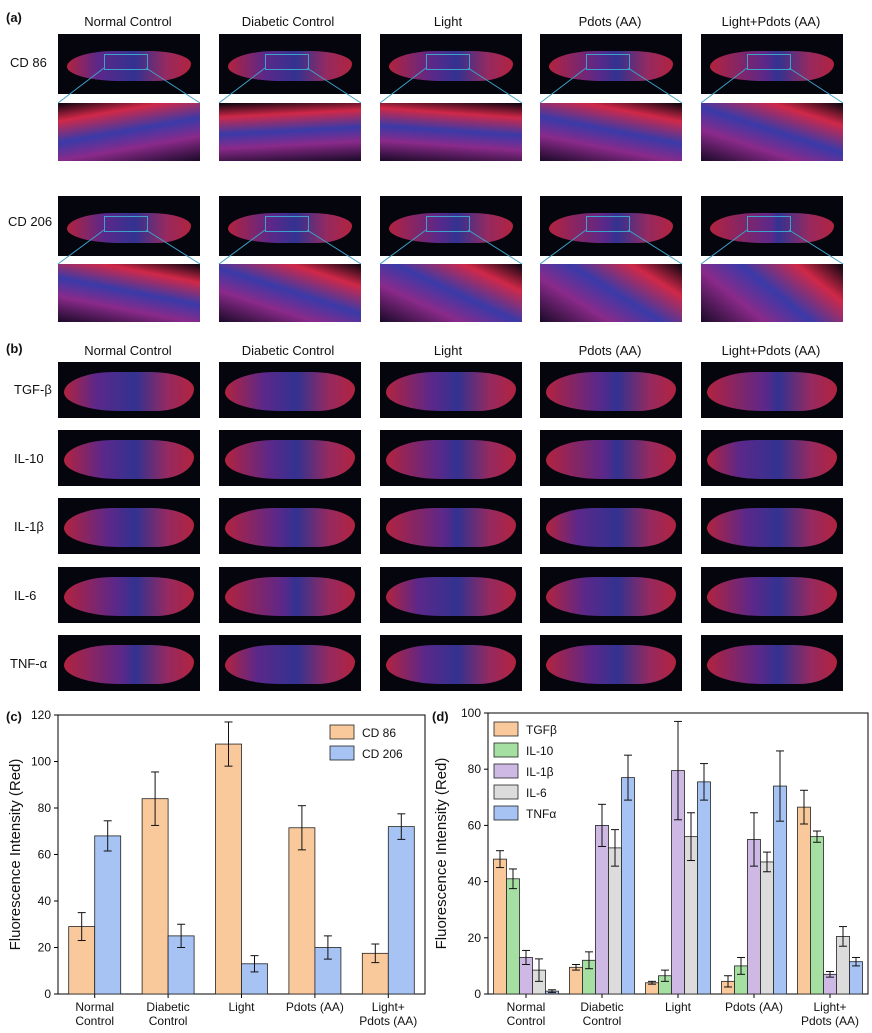 The image size is (872, 1033). I want to click on x-tick-label: Light, so click(241, 1007).